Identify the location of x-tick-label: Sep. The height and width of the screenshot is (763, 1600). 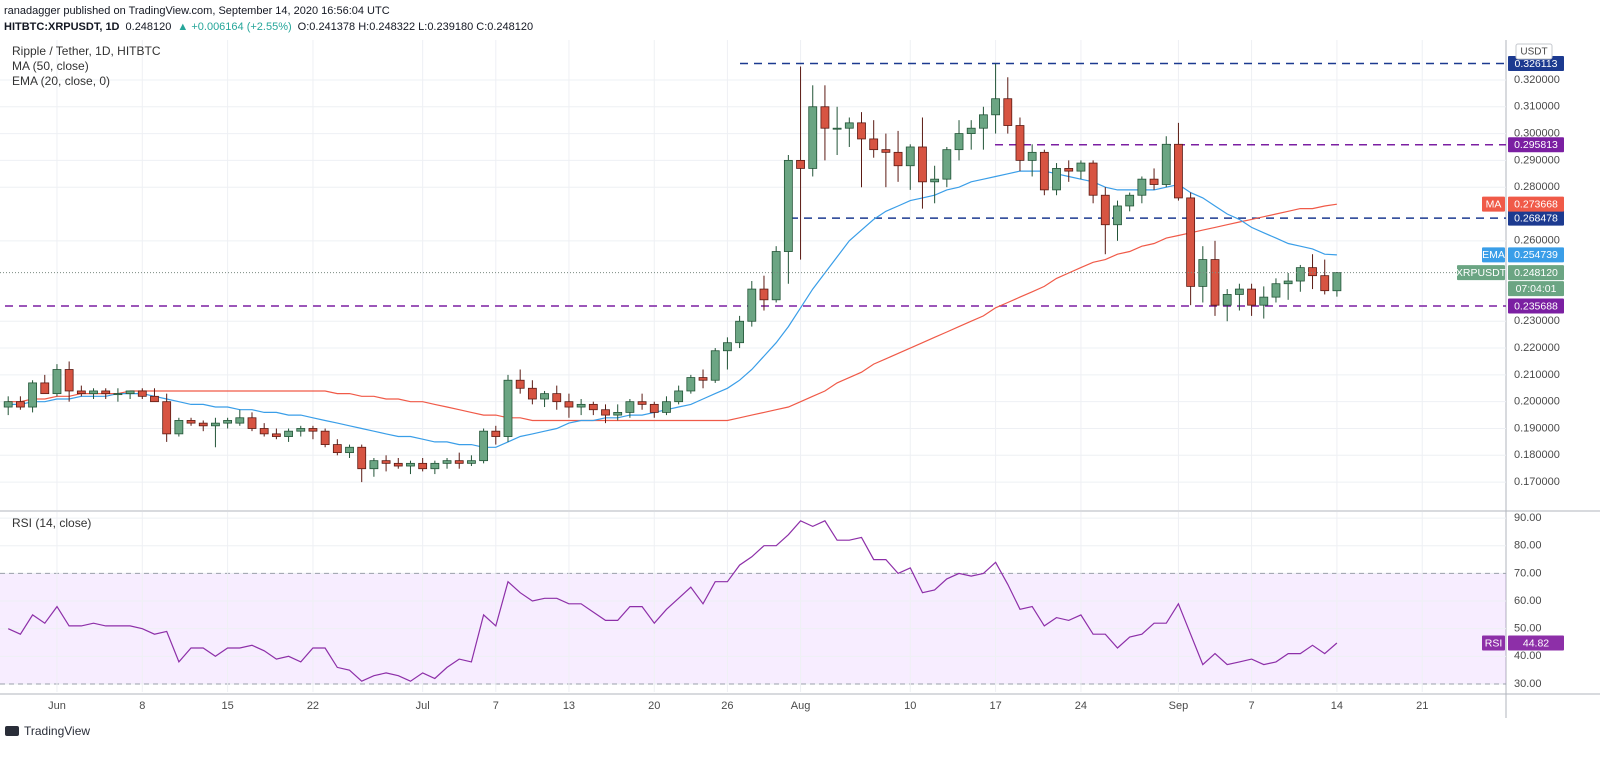
(1179, 706).